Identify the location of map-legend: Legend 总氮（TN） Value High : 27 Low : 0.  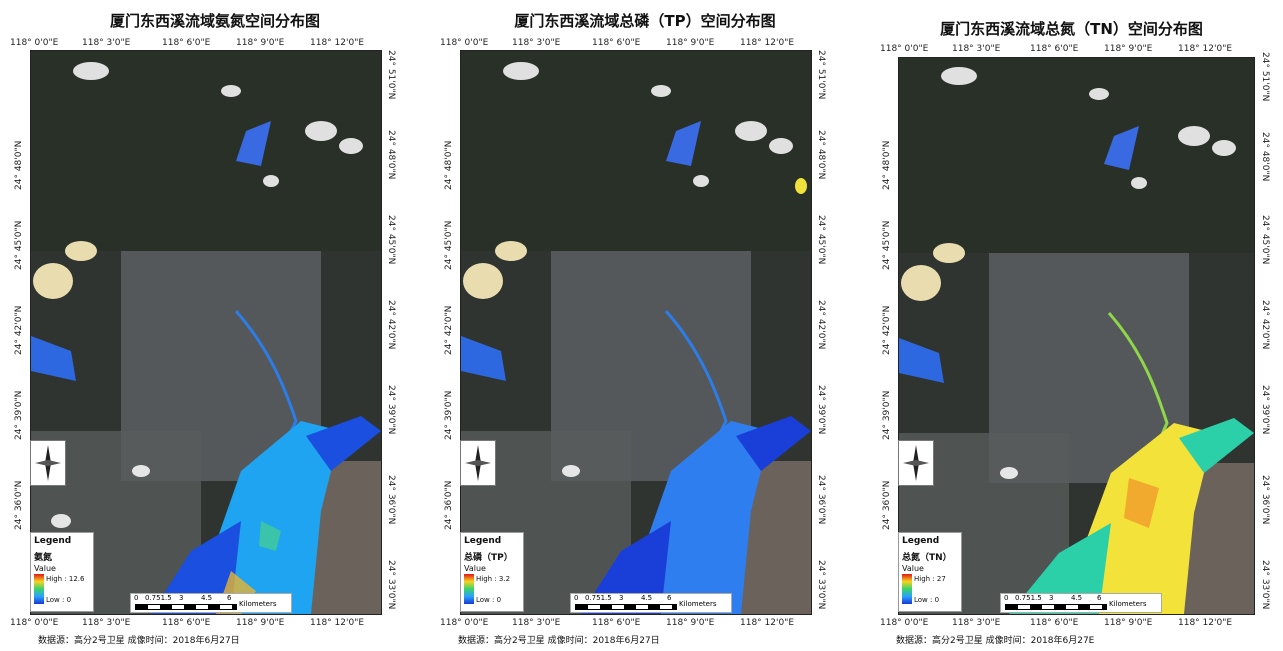
(930, 572).